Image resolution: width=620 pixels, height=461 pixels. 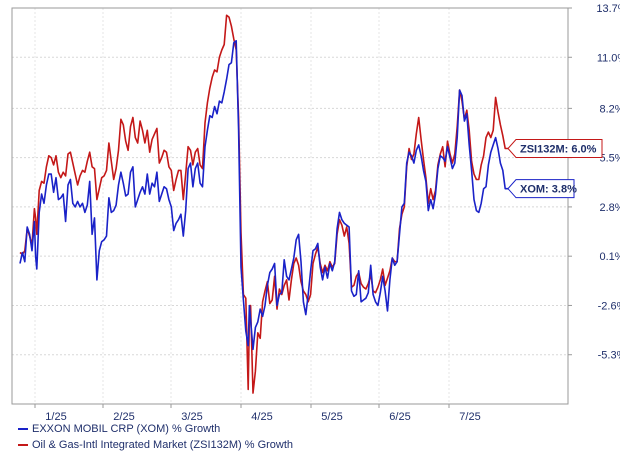 I want to click on x-tick-label: 4/25, so click(x=261, y=417).